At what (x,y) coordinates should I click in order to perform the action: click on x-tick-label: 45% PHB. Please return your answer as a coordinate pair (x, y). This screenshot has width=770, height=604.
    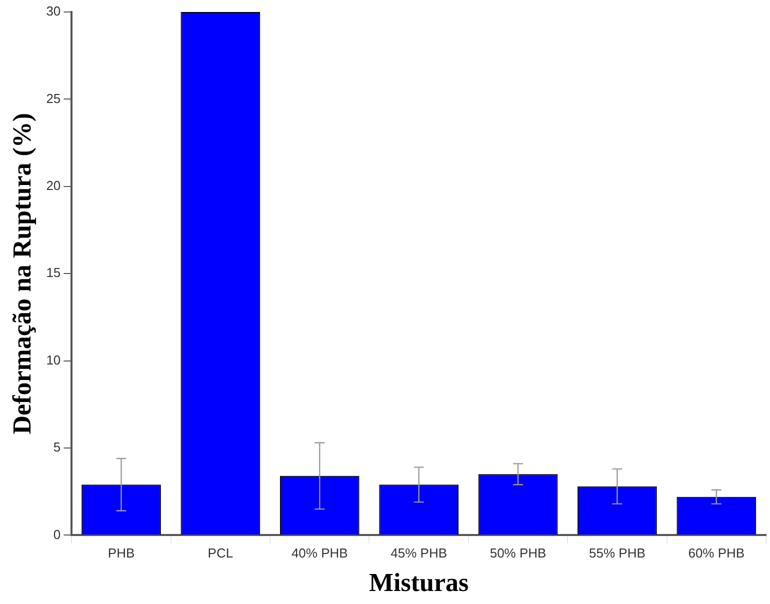
    Looking at the image, I should click on (419, 553).